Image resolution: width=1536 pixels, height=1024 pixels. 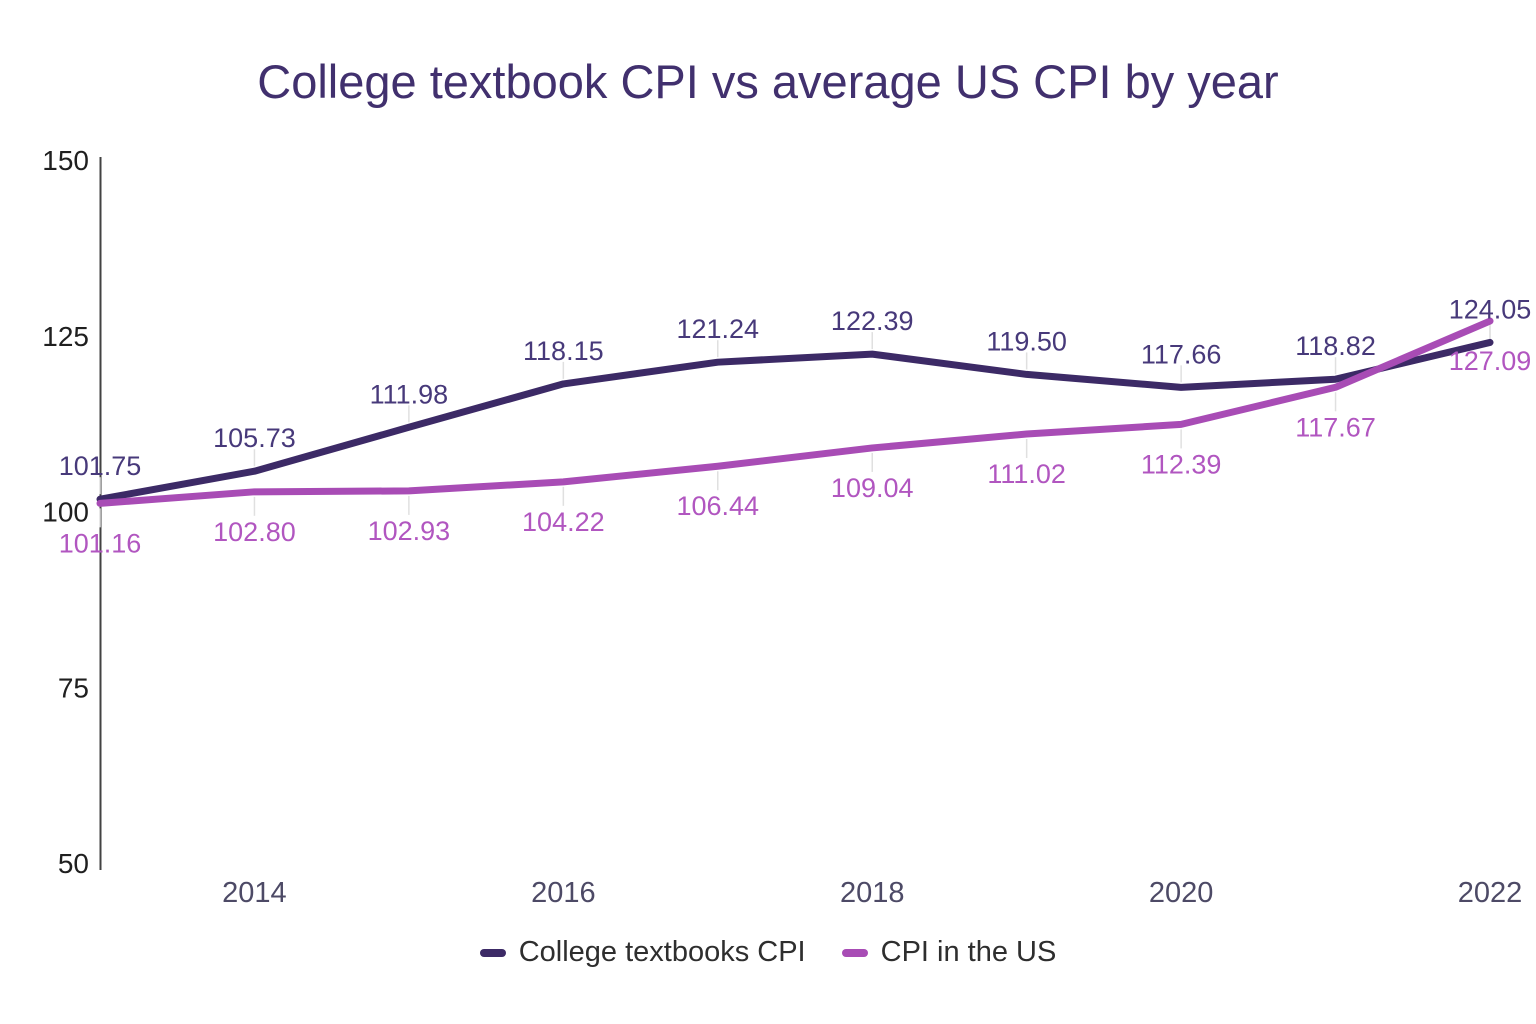 What do you see at coordinates (717, 506) in the screenshot?
I see `us-cpi-data-label: 106.44` at bounding box center [717, 506].